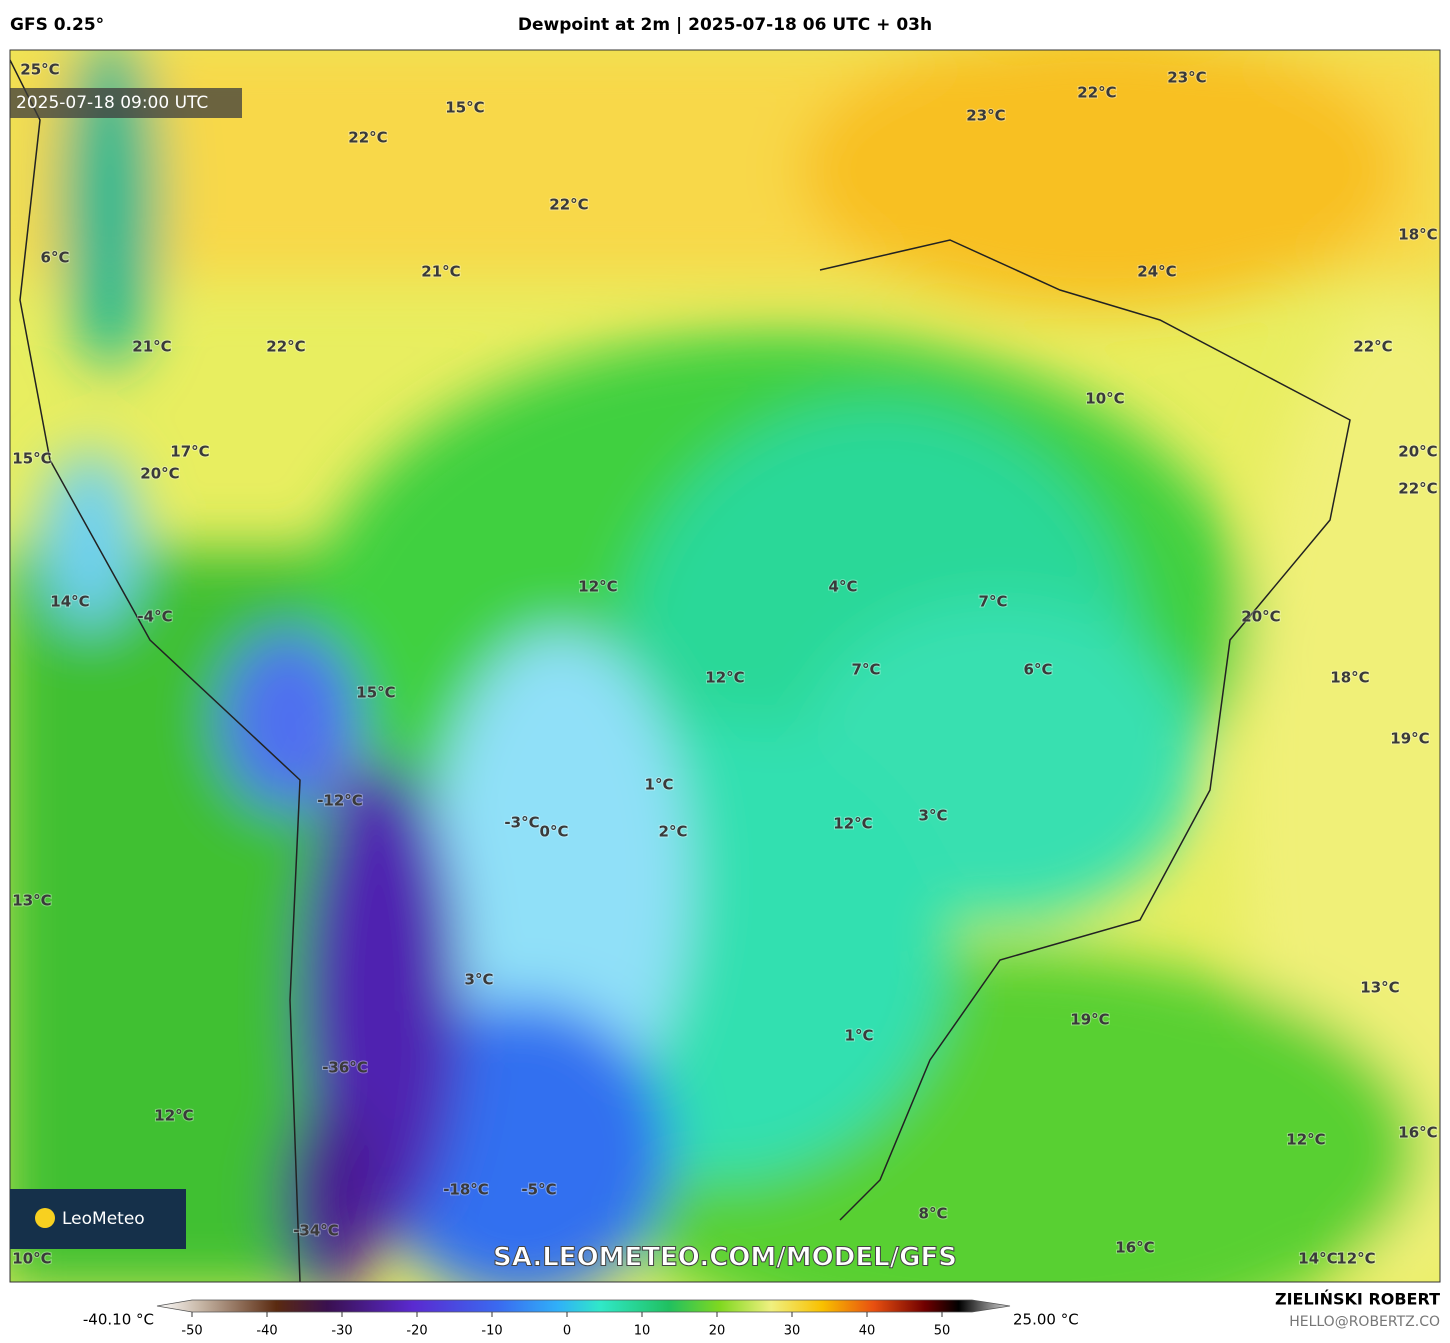 The height and width of the screenshot is (1343, 1450). Describe the element at coordinates (466, 1190) in the screenshot. I see `temp-label: -18°C` at that location.